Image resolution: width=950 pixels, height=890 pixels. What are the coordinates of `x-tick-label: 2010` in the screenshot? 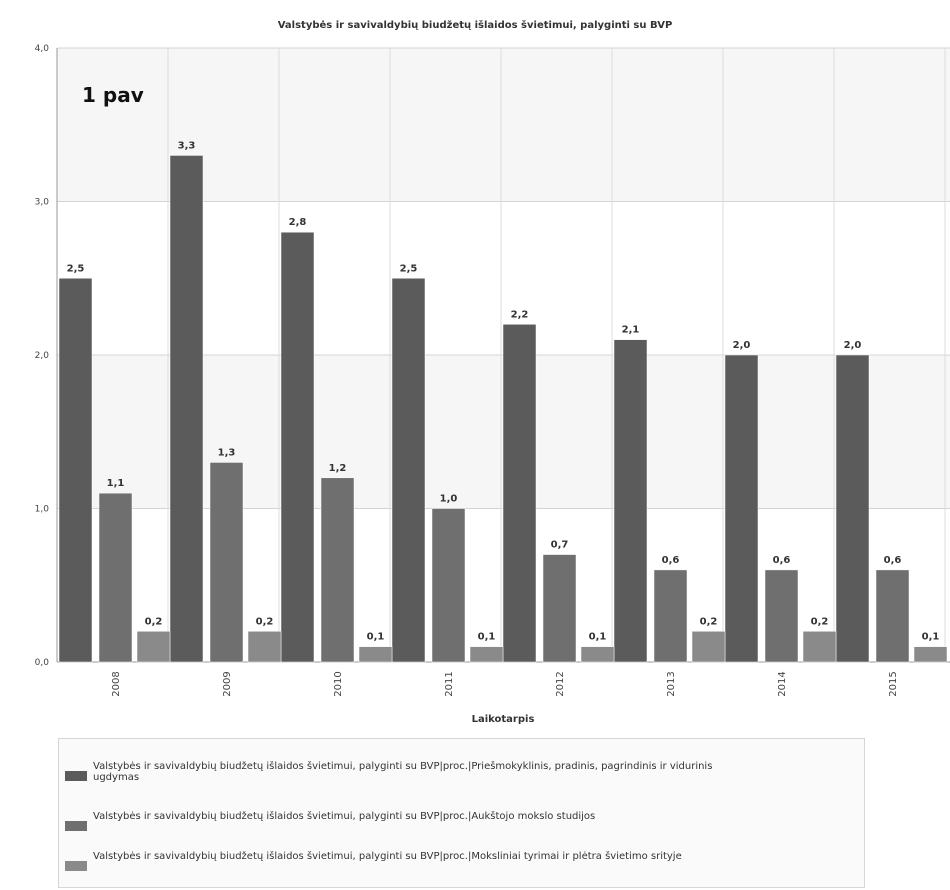 It's located at (338, 683).